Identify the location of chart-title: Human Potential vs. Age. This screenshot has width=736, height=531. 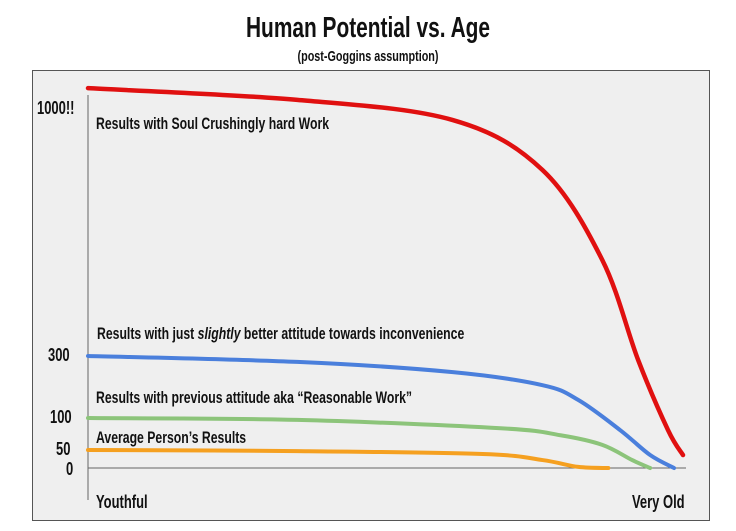
(368, 28).